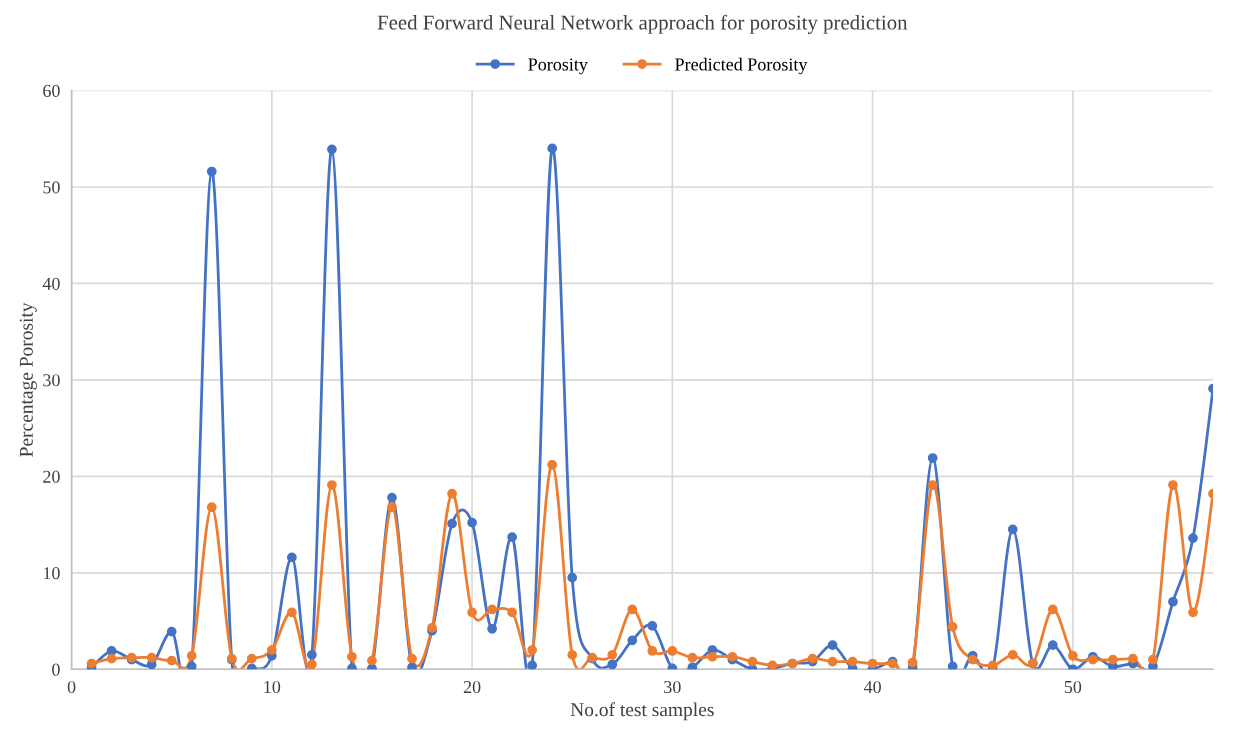 Image resolution: width=1234 pixels, height=742 pixels. What do you see at coordinates (51, 187) in the screenshot?
I see `y-tick-label: 50` at bounding box center [51, 187].